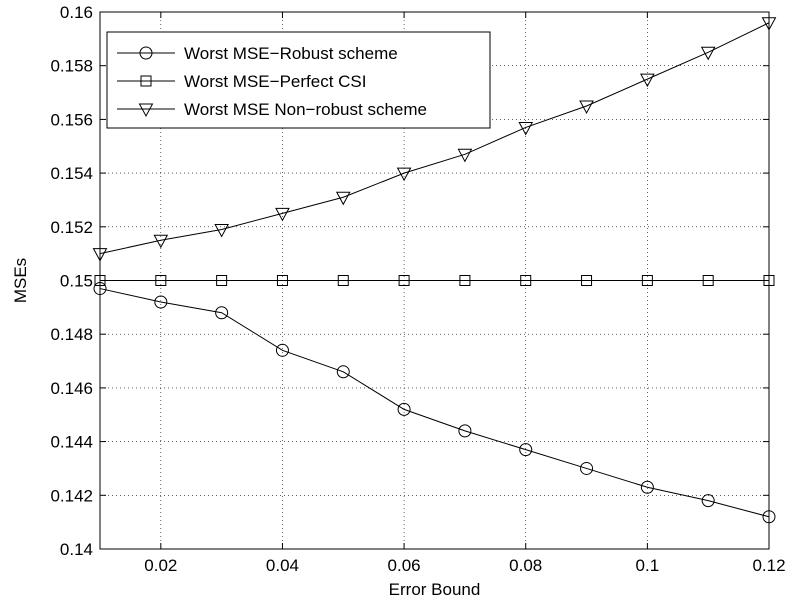 This screenshot has height=608, width=792. What do you see at coordinates (20, 280) in the screenshot?
I see `y-axis-label: MSEs` at bounding box center [20, 280].